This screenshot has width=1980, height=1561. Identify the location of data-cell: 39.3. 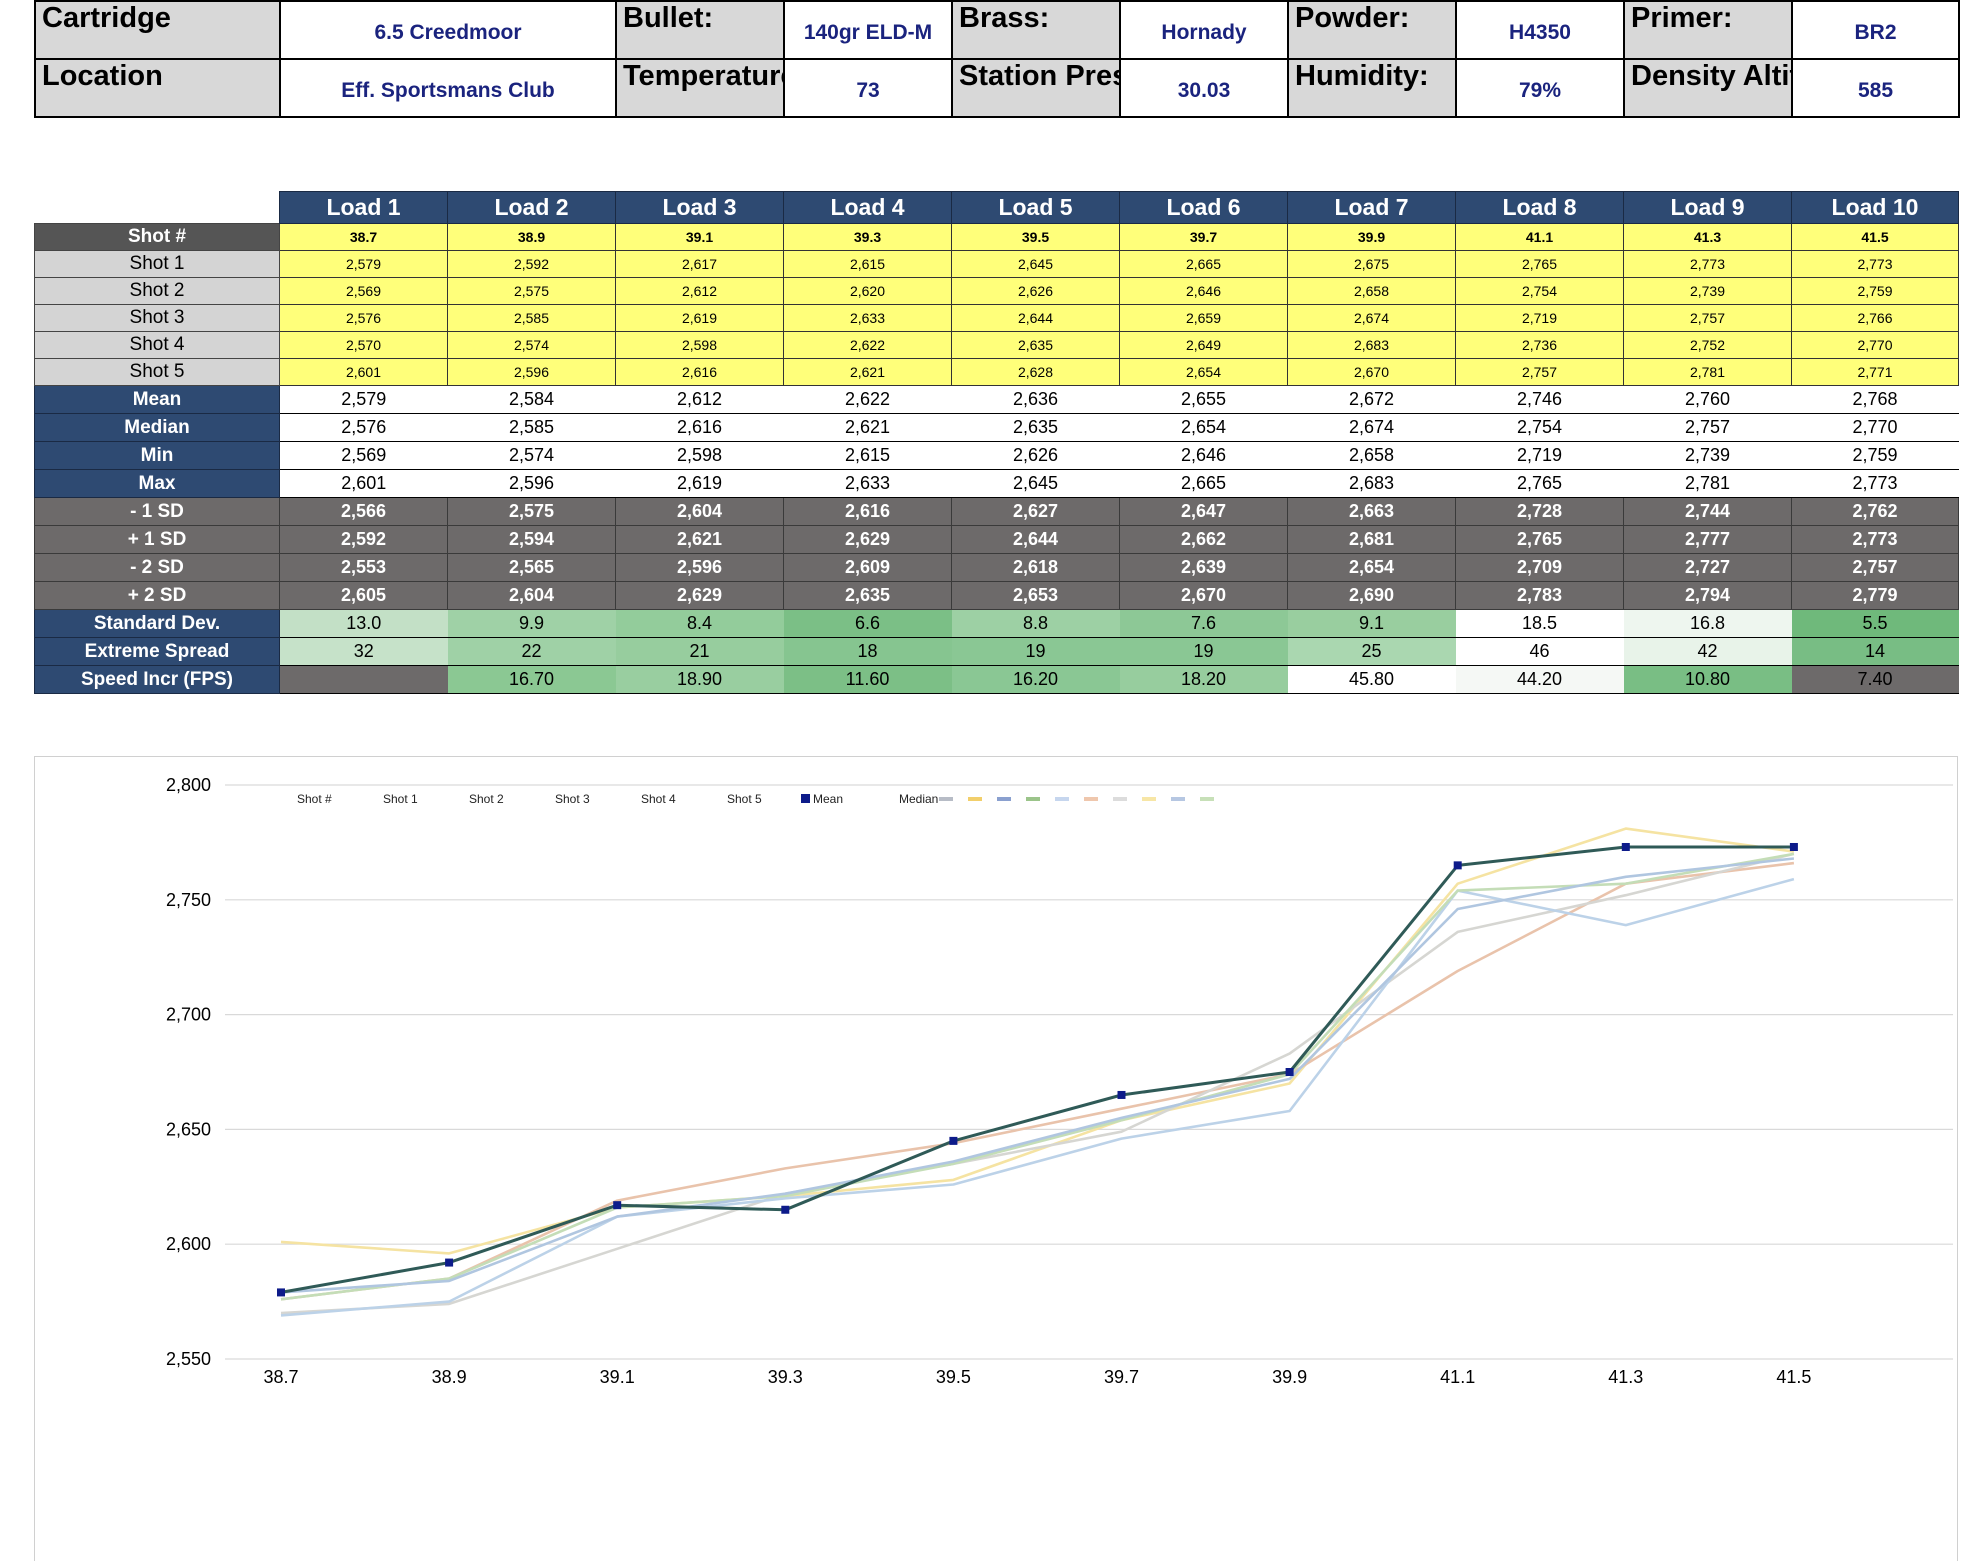
(867, 237).